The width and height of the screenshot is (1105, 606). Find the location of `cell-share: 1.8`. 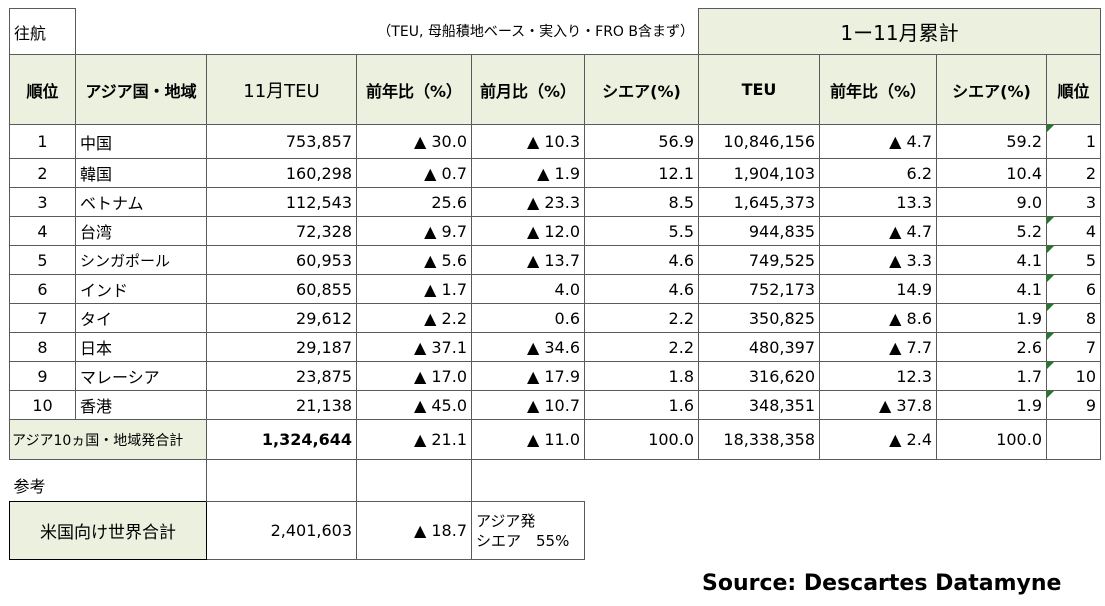

cell-share: 1.8 is located at coordinates (641, 376).